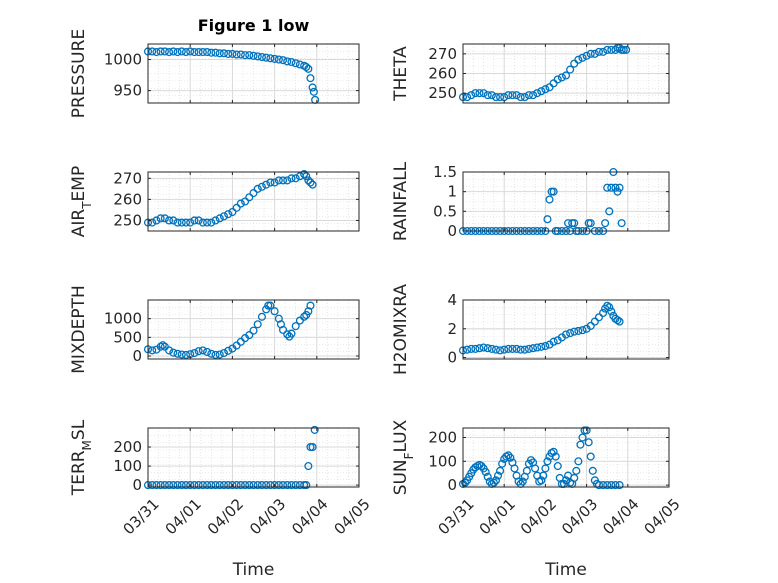  Describe the element at coordinates (530, 329) in the screenshot. I see `panel-h2omixra: 0 2 4 H2OMIXRA` at that location.